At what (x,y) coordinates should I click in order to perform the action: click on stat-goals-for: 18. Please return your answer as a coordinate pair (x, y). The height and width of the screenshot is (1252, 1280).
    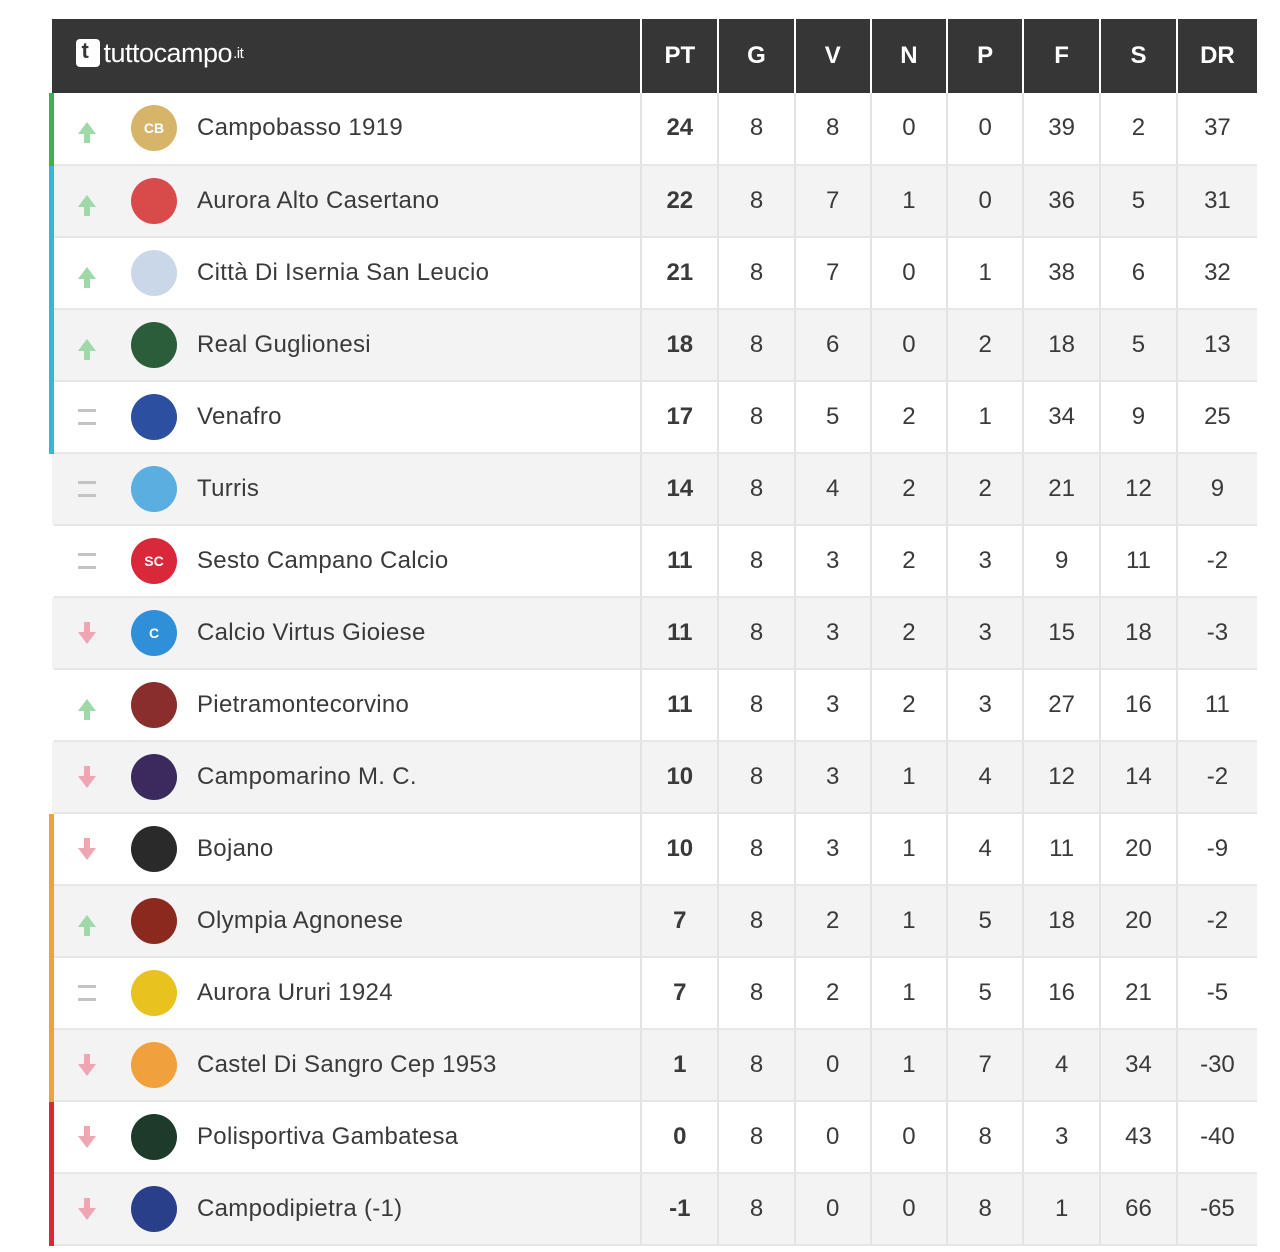
    Looking at the image, I should click on (1061, 921).